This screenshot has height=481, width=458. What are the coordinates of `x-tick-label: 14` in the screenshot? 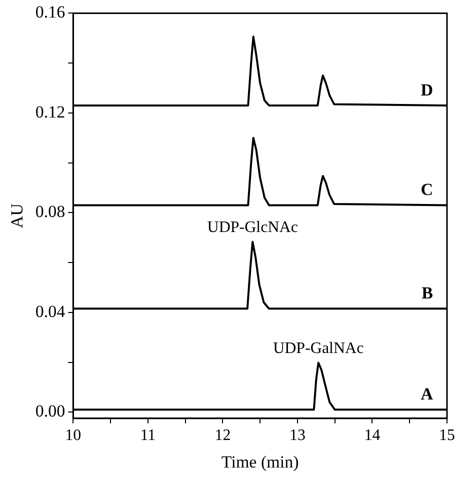 It's located at (372, 435).